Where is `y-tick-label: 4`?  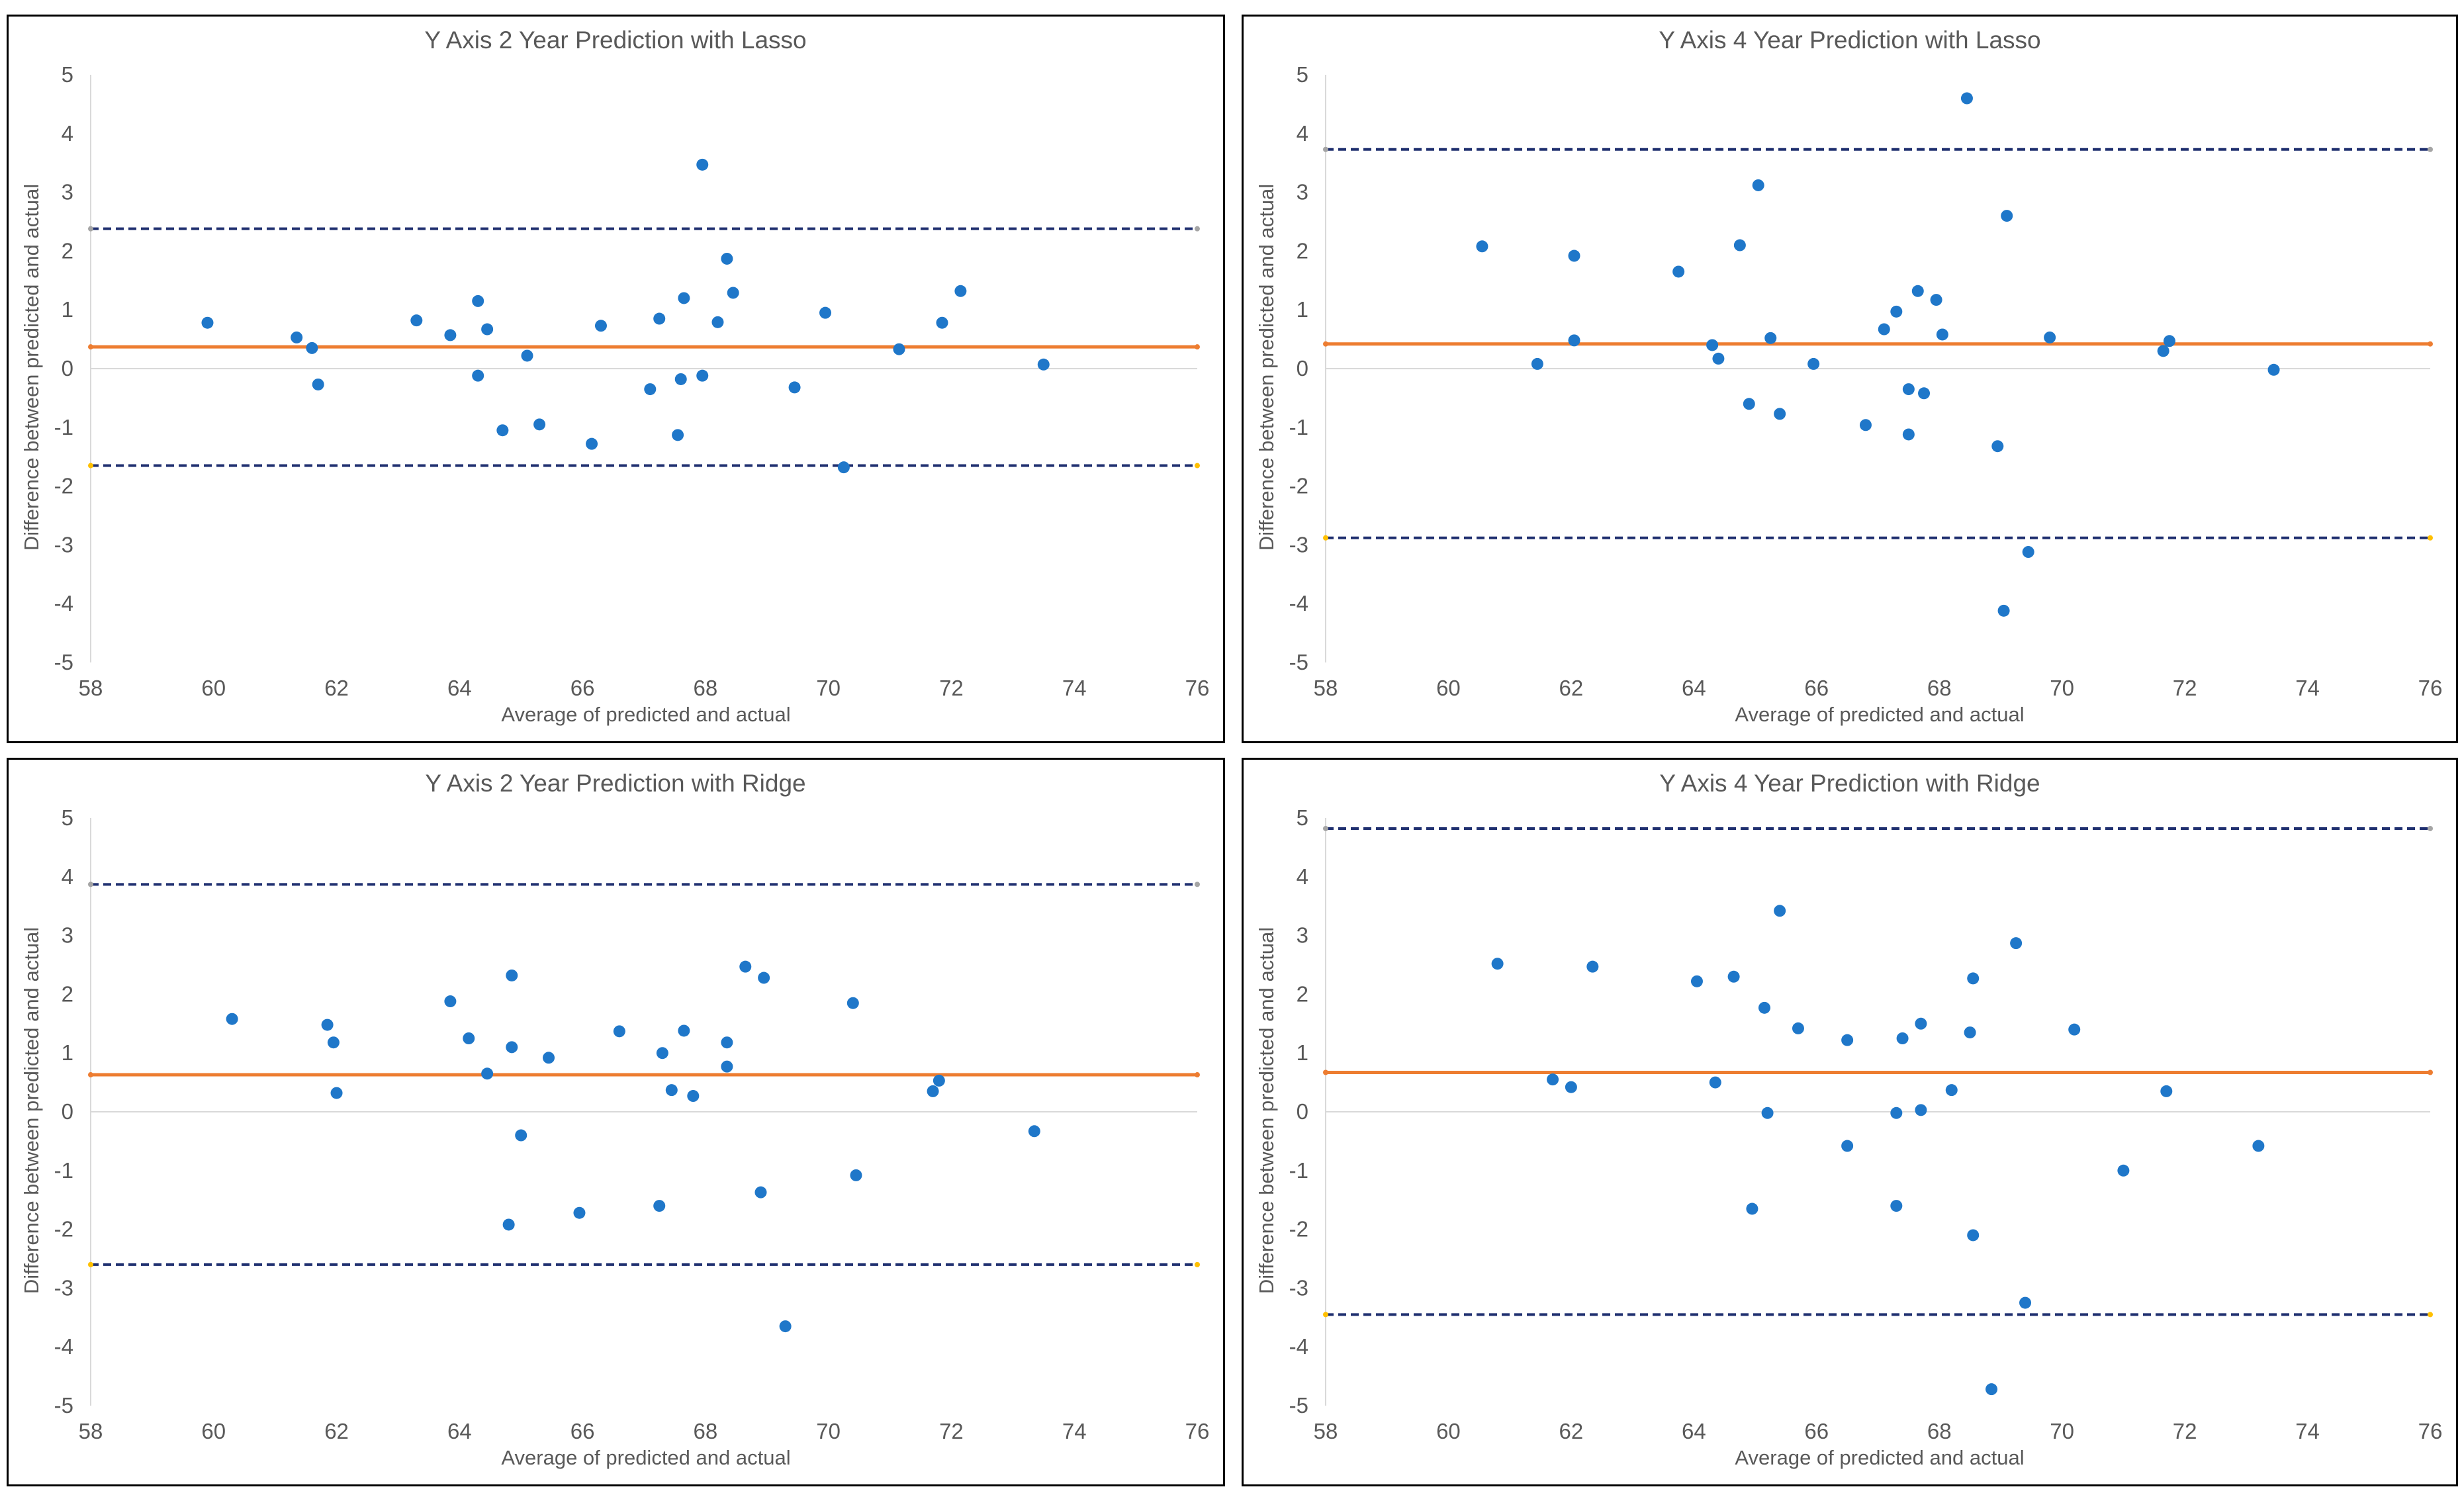
y-tick-label: 4 is located at coordinates (67, 133).